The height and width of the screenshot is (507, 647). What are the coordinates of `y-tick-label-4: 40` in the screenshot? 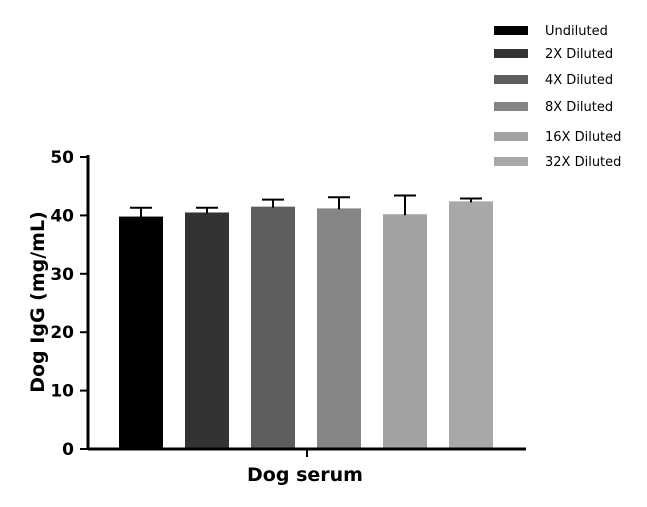 It's located at (62, 216).